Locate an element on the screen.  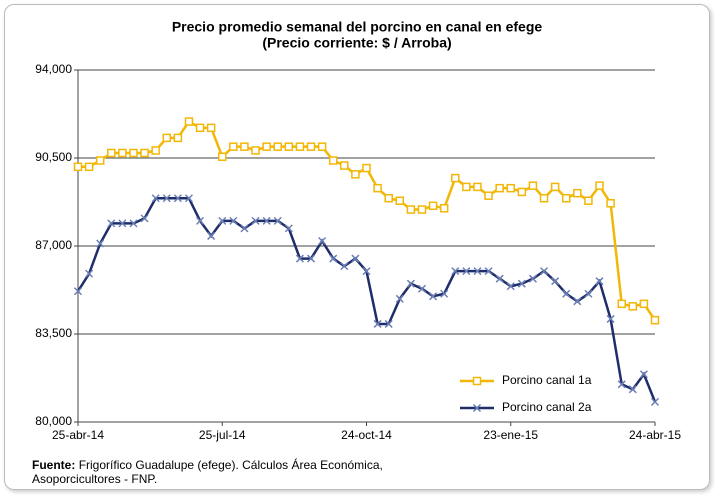
x-tick-label: 23-ene-15 is located at coordinates (510, 435).